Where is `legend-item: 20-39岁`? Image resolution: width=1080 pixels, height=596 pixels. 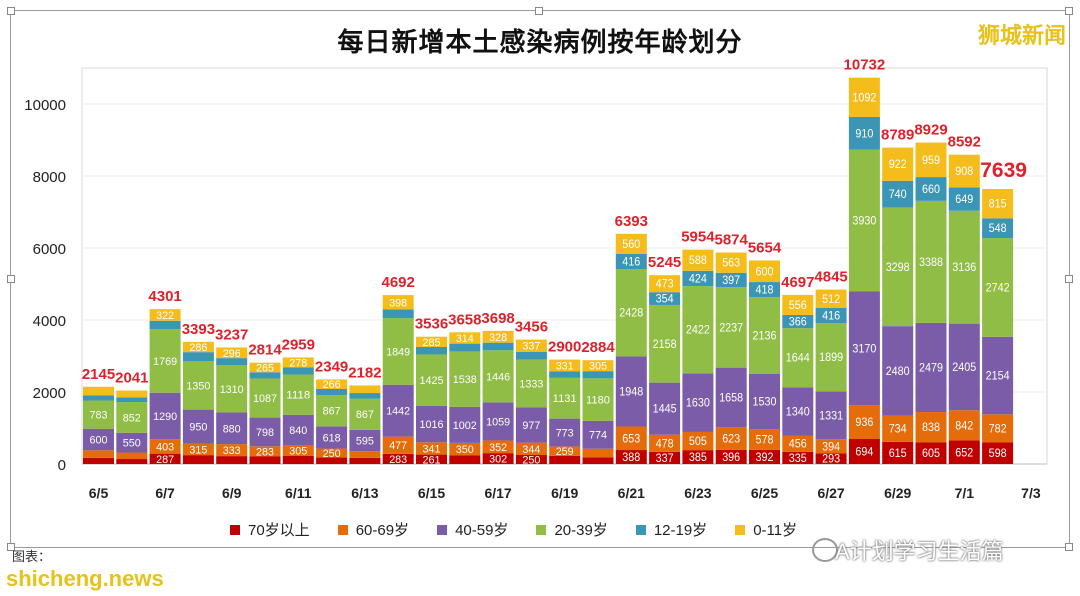
legend-item: 20-39岁 is located at coordinates (572, 529).